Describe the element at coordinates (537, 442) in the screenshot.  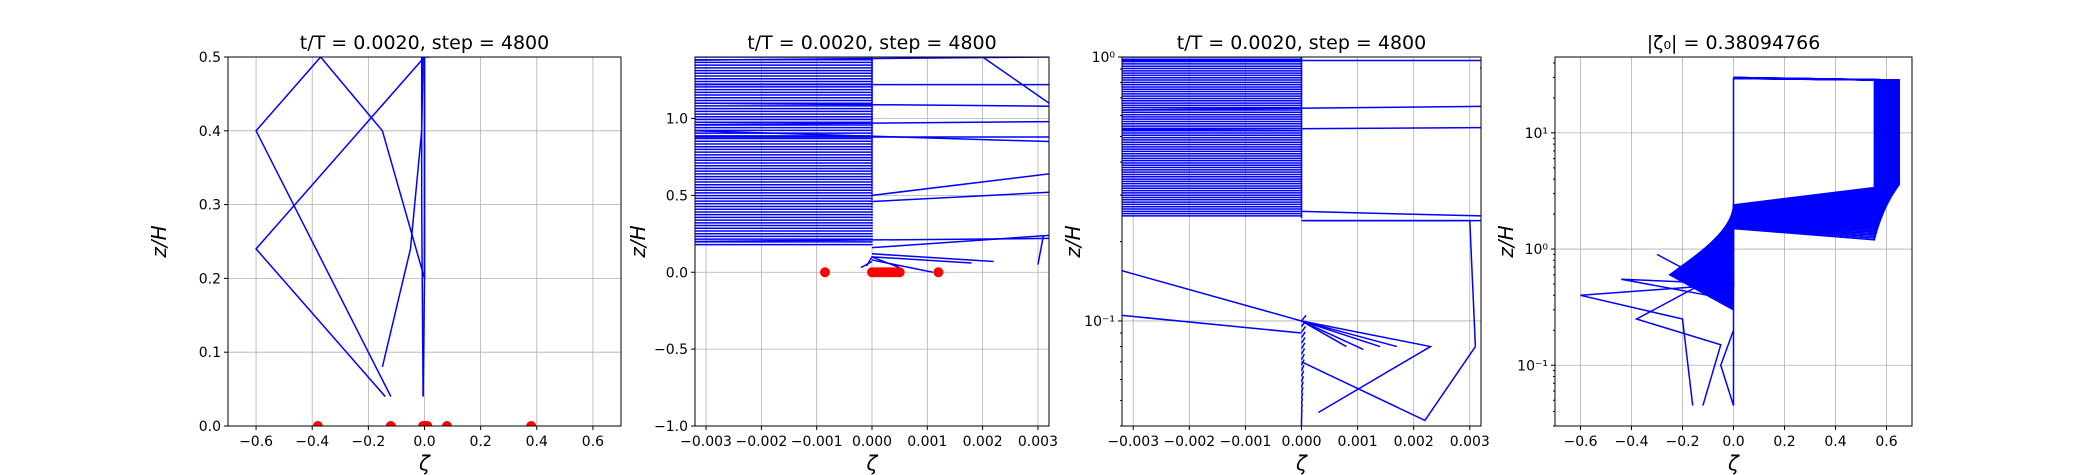
I see `x-tick-label: 0.4` at that location.